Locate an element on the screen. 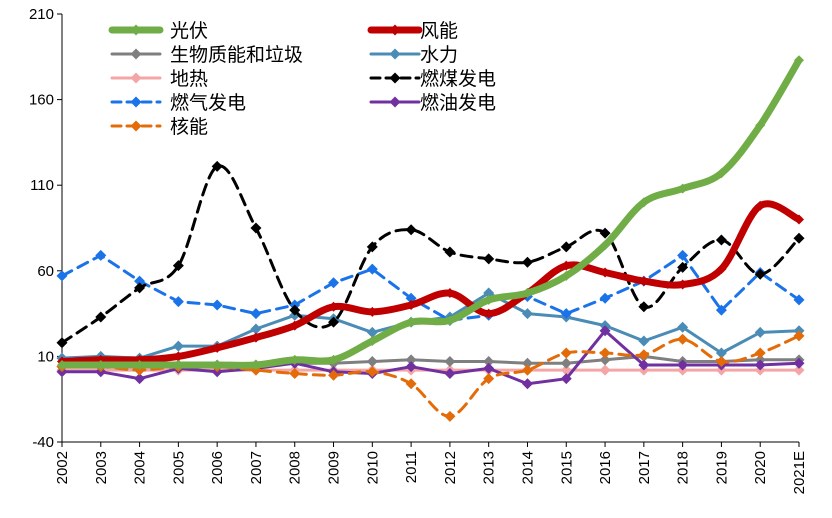 Image resolution: width=832 pixels, height=518 pixels. x-tick-label: 2008 is located at coordinates (295, 467).